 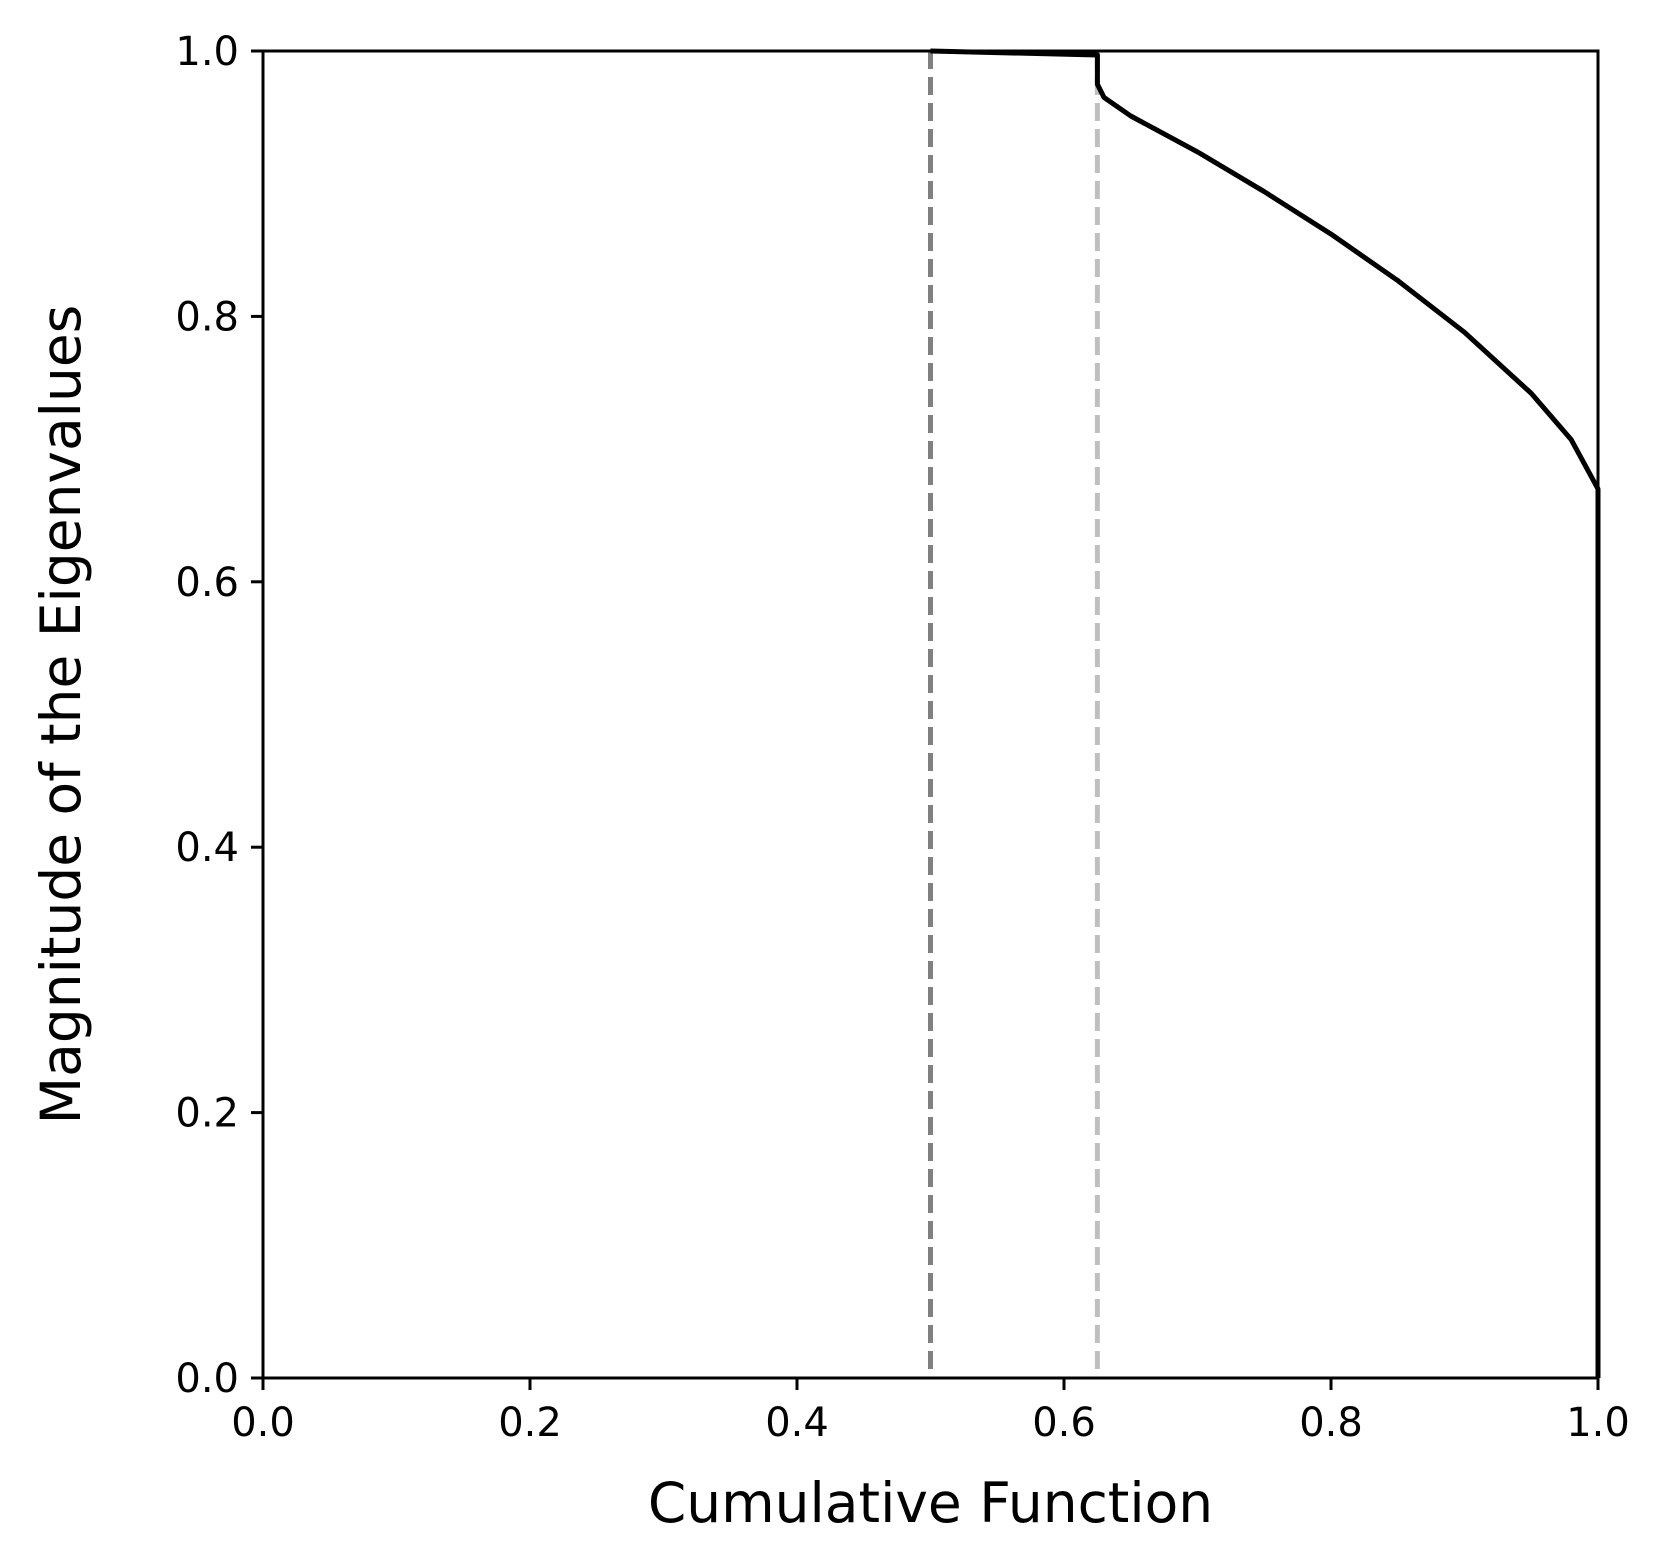 What do you see at coordinates (207, 1114) in the screenshot?
I see `y-tick-label: 0.2` at bounding box center [207, 1114].